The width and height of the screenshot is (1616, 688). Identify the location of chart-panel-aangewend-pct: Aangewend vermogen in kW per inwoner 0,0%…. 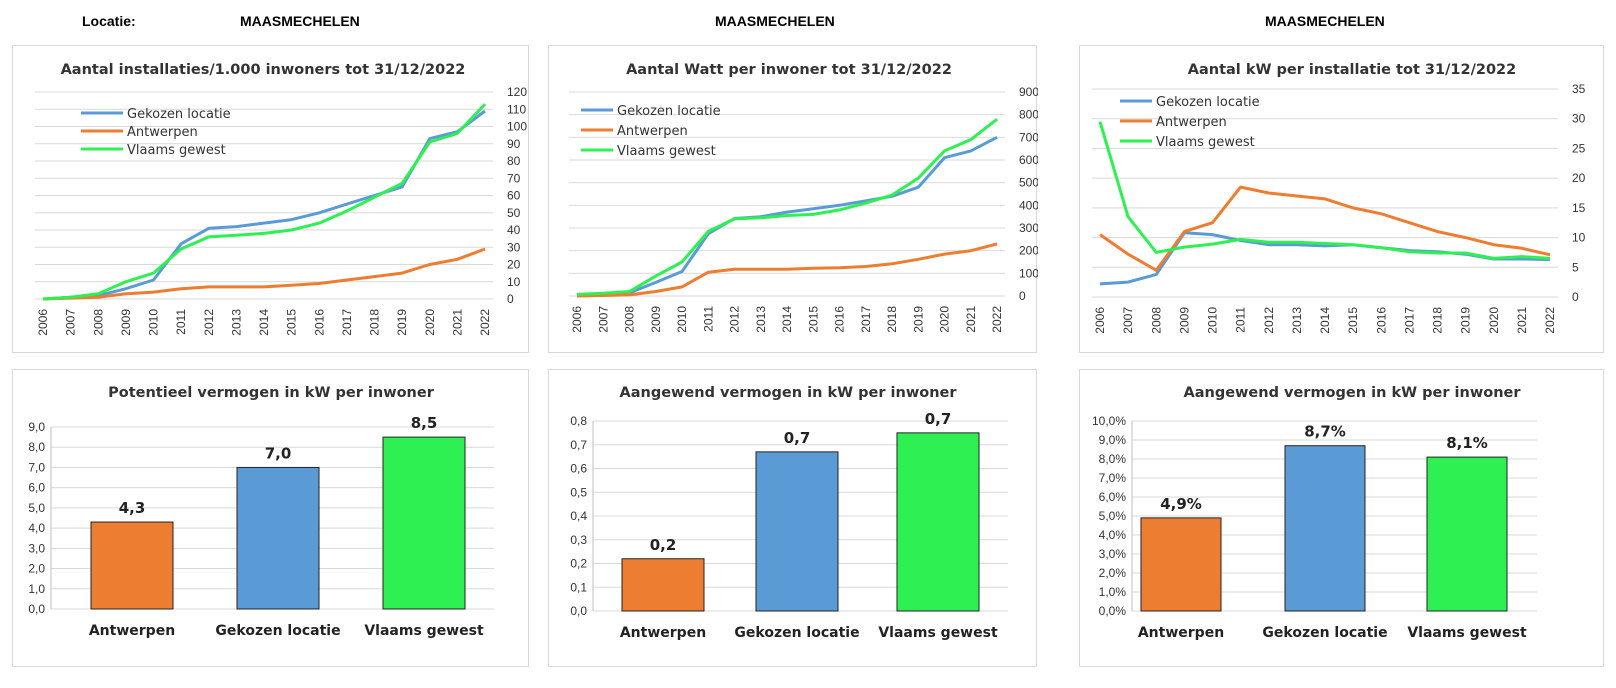
(1341, 518).